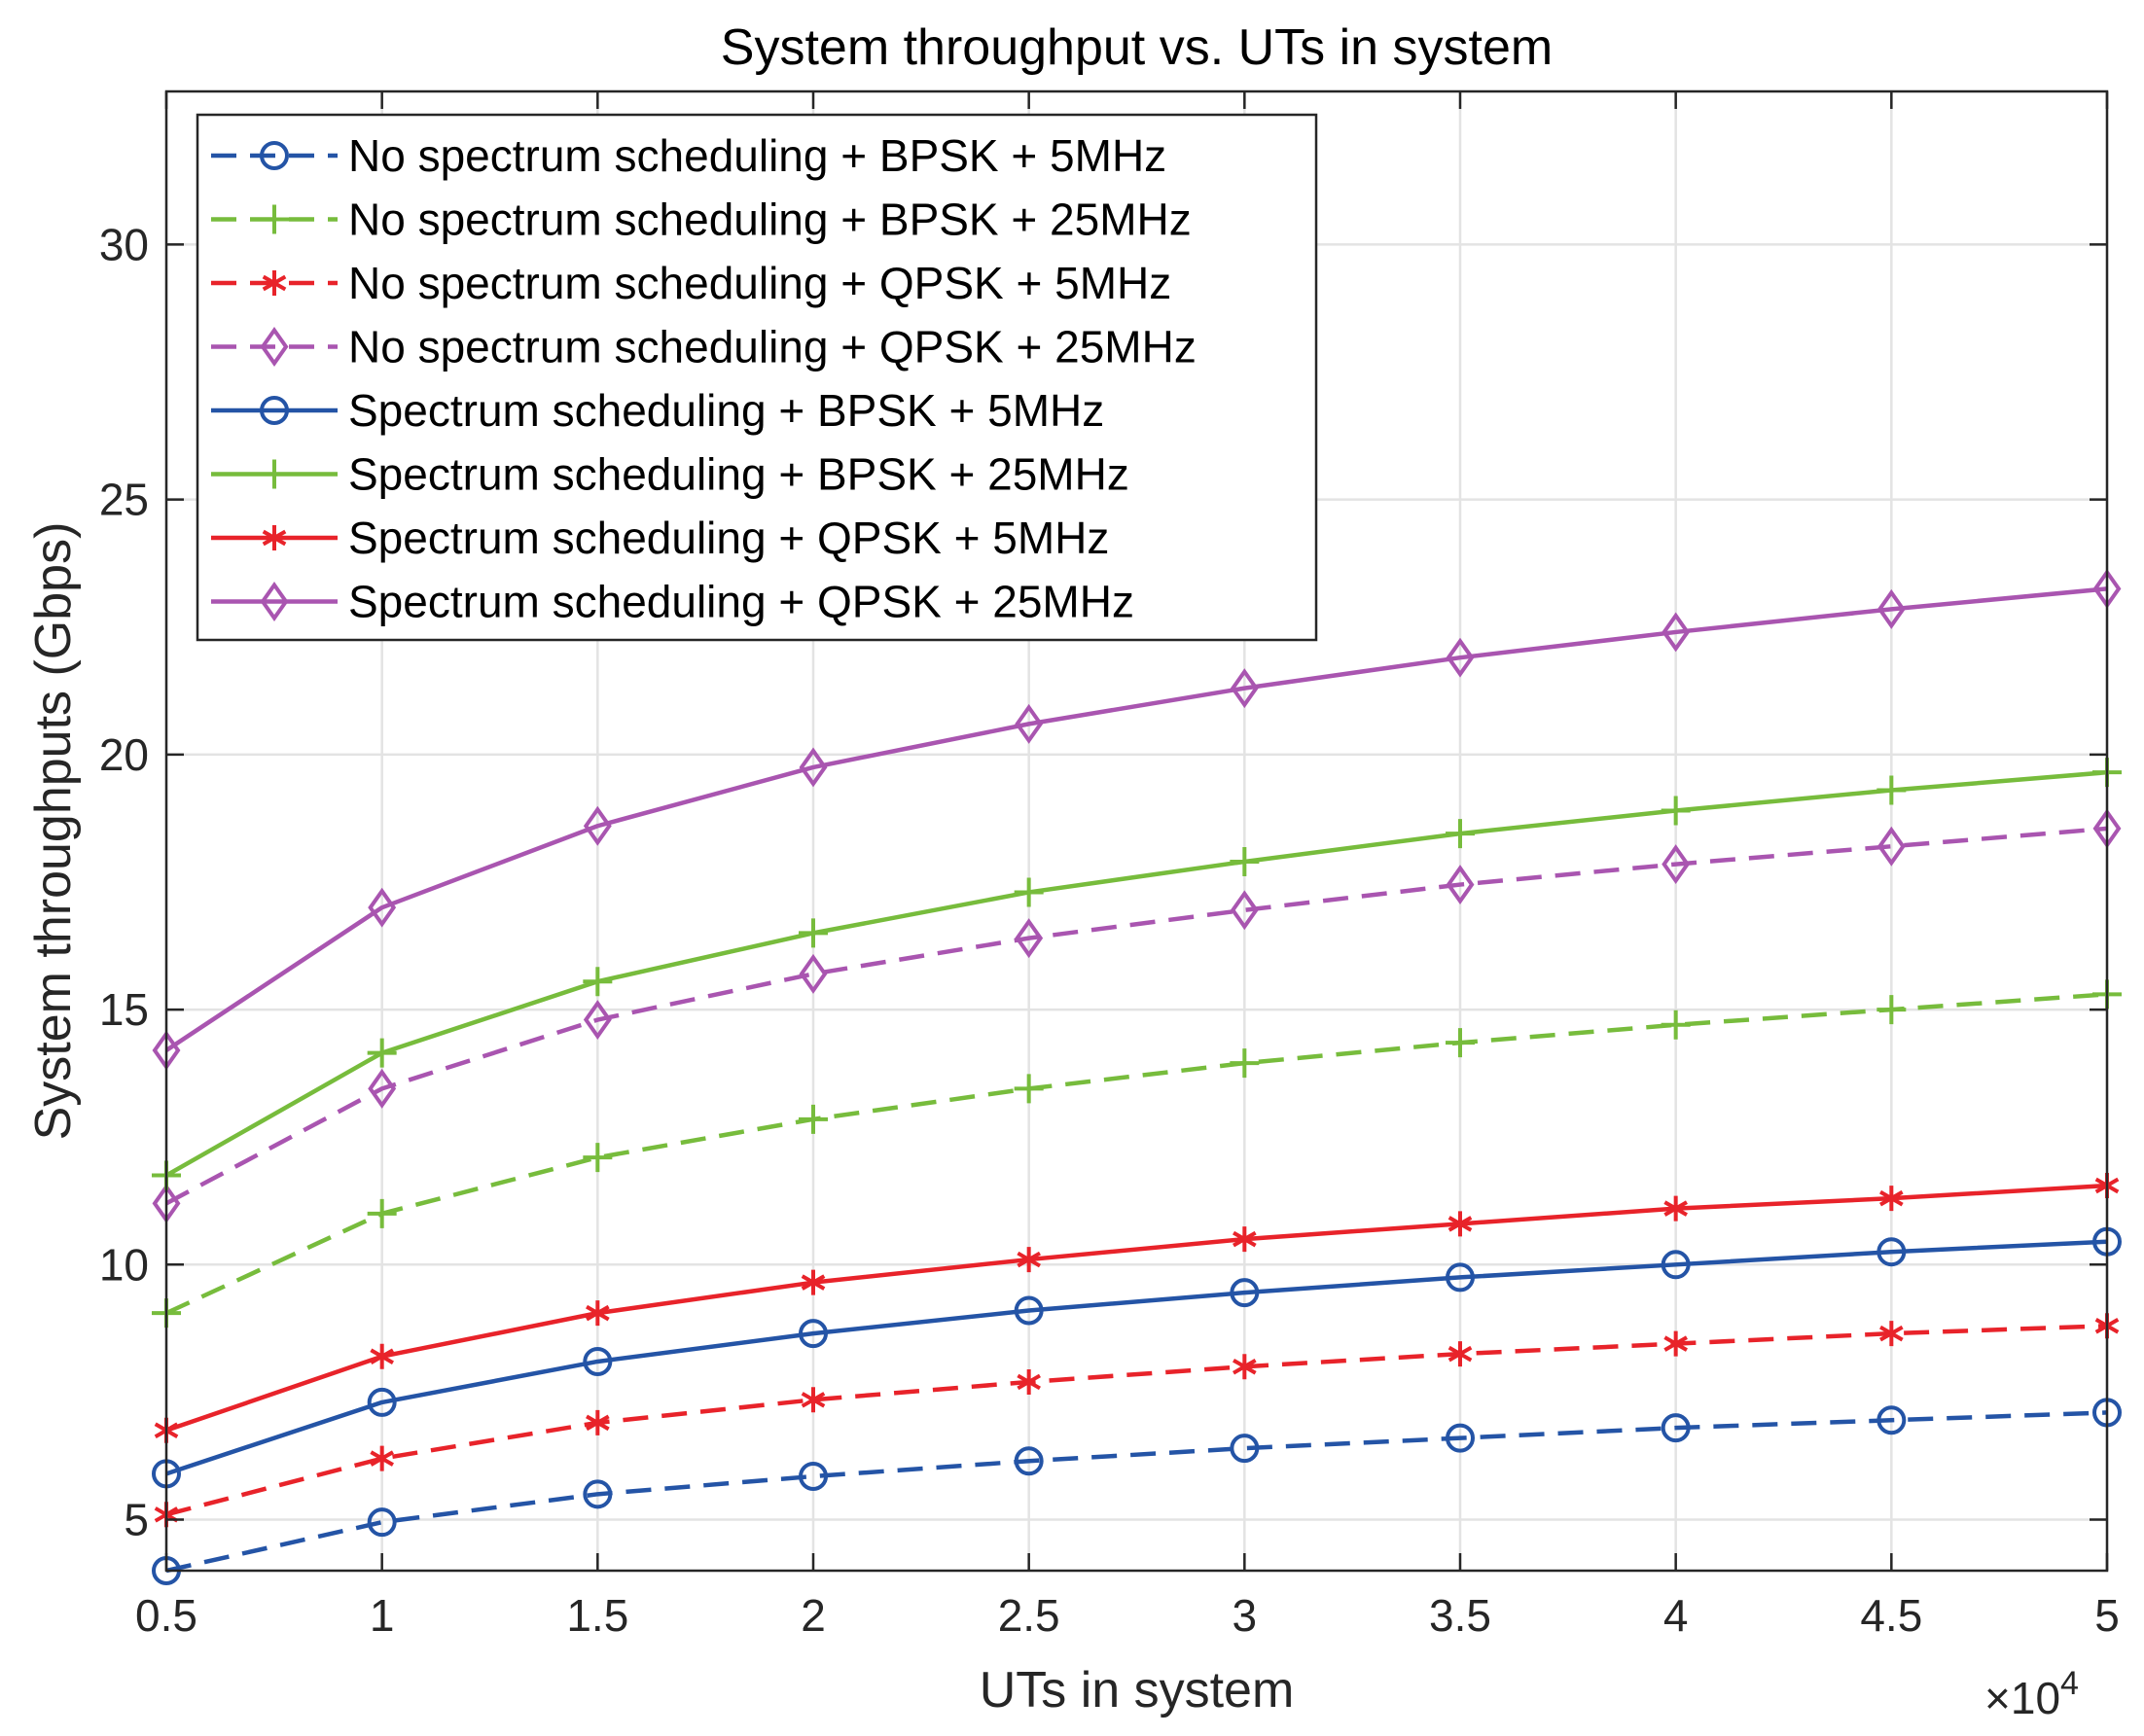  Describe the element at coordinates (741, 602) in the screenshot. I see `legend-label: Spectrum scheduling + QPSK + 25MHz` at that location.